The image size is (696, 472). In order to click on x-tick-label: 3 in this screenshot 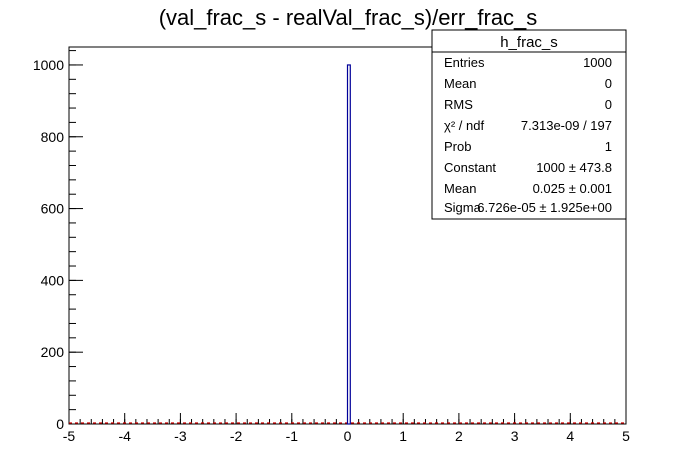, I will do `click(515, 436)`.